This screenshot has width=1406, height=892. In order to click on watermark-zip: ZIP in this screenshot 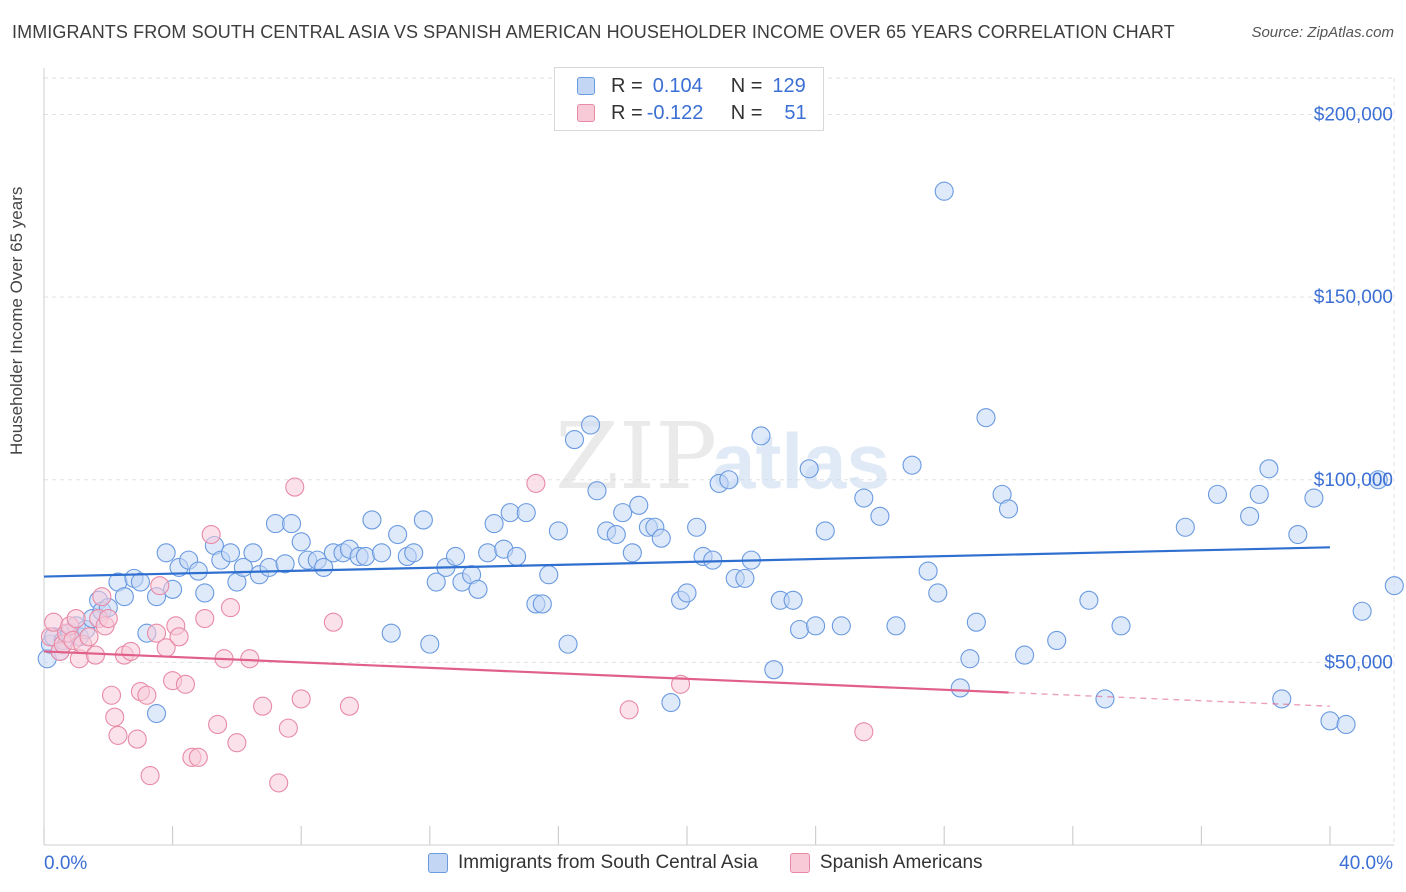, I will do `click(636, 456)`.